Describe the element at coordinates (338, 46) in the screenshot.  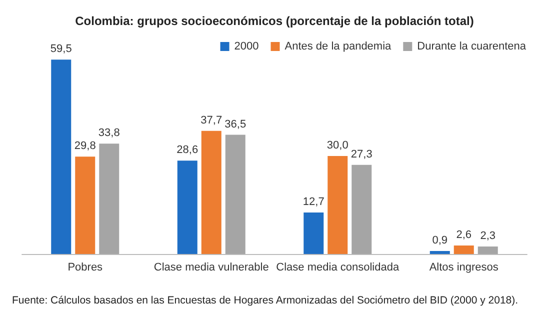
I see `legend-label: Antes de la pandemia` at that location.